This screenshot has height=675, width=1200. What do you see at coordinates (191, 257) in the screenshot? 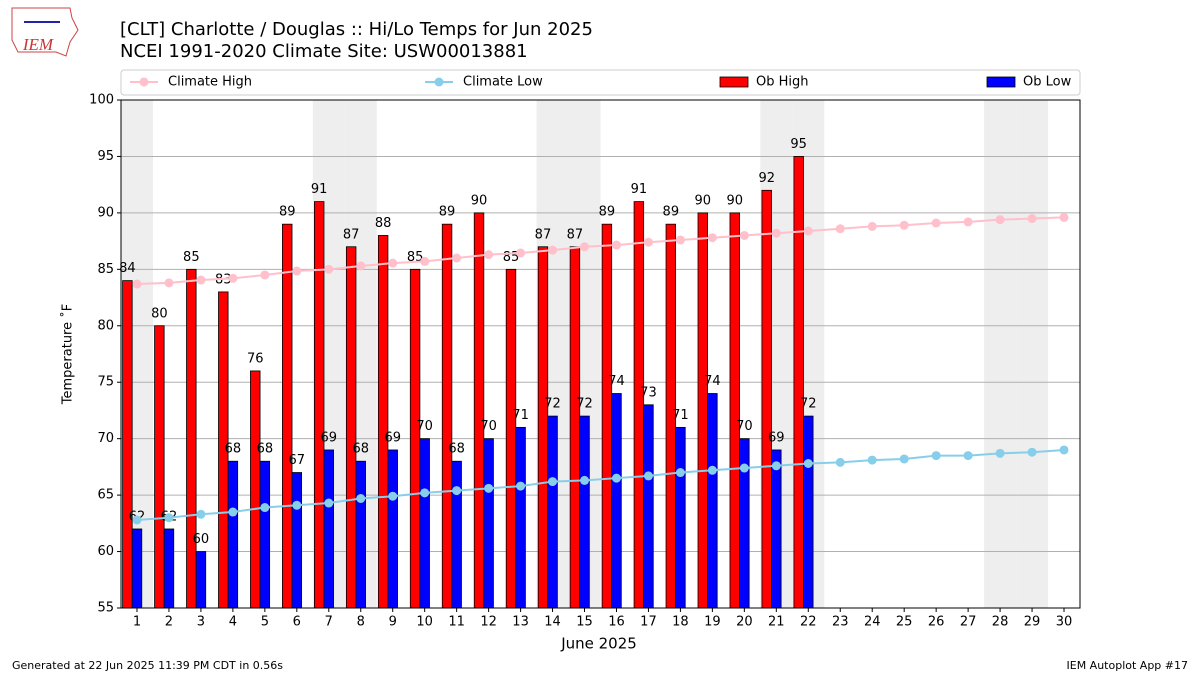
I see `value-label: 85` at bounding box center [191, 257].